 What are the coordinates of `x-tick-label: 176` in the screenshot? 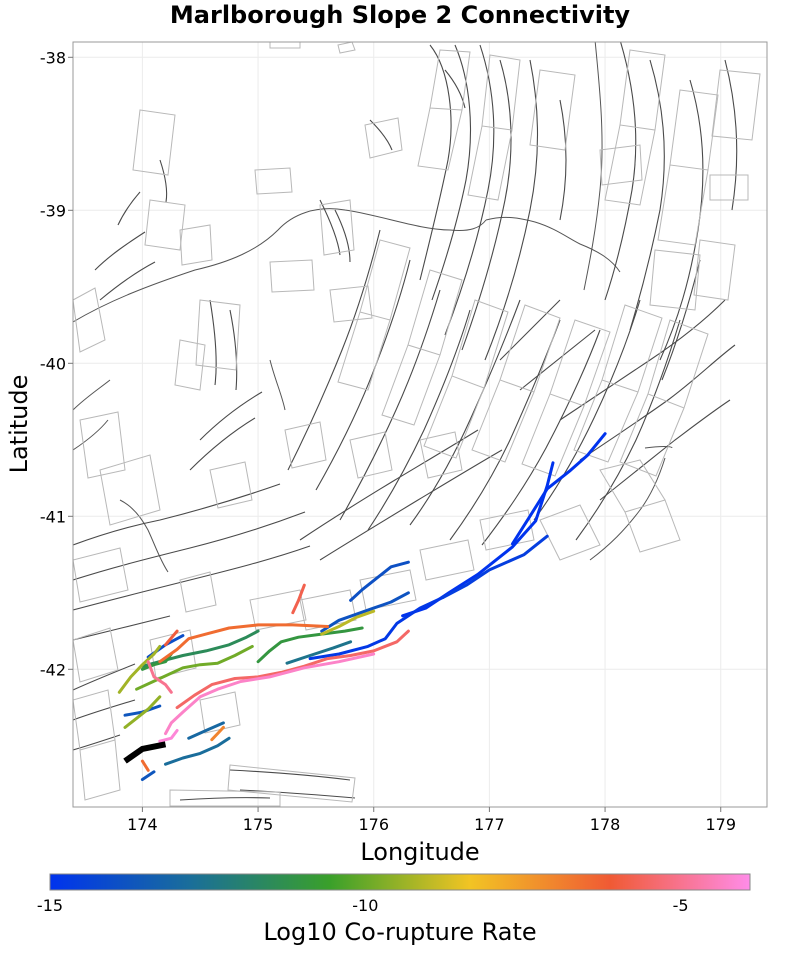 It's located at (373, 824).